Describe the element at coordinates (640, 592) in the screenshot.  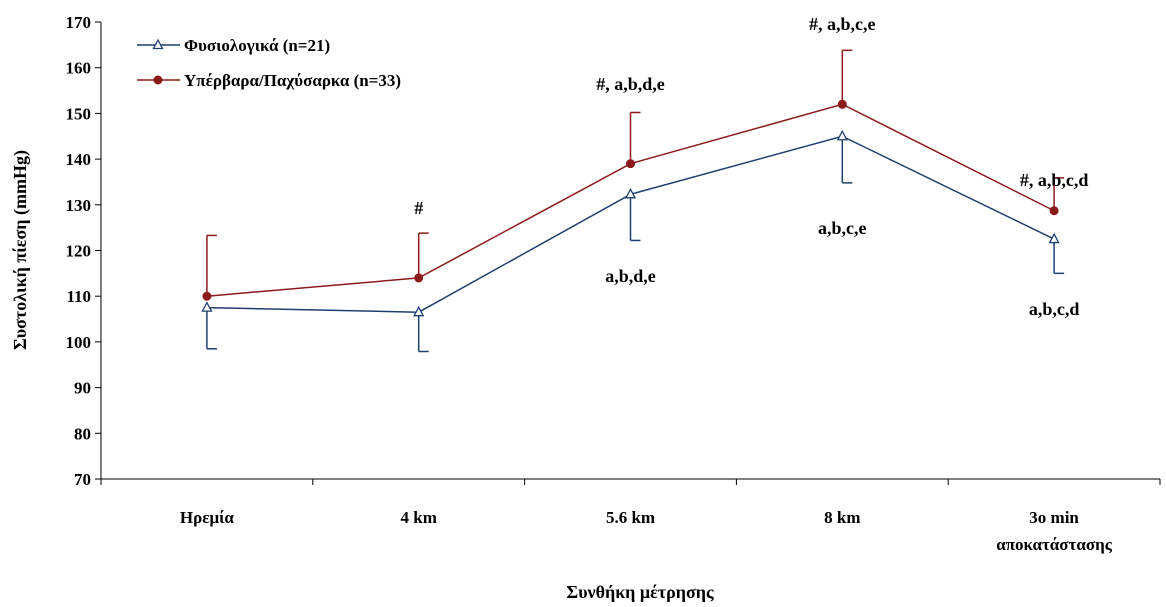
I see `x-axis-title: Συνθήκη μέτρησης` at that location.